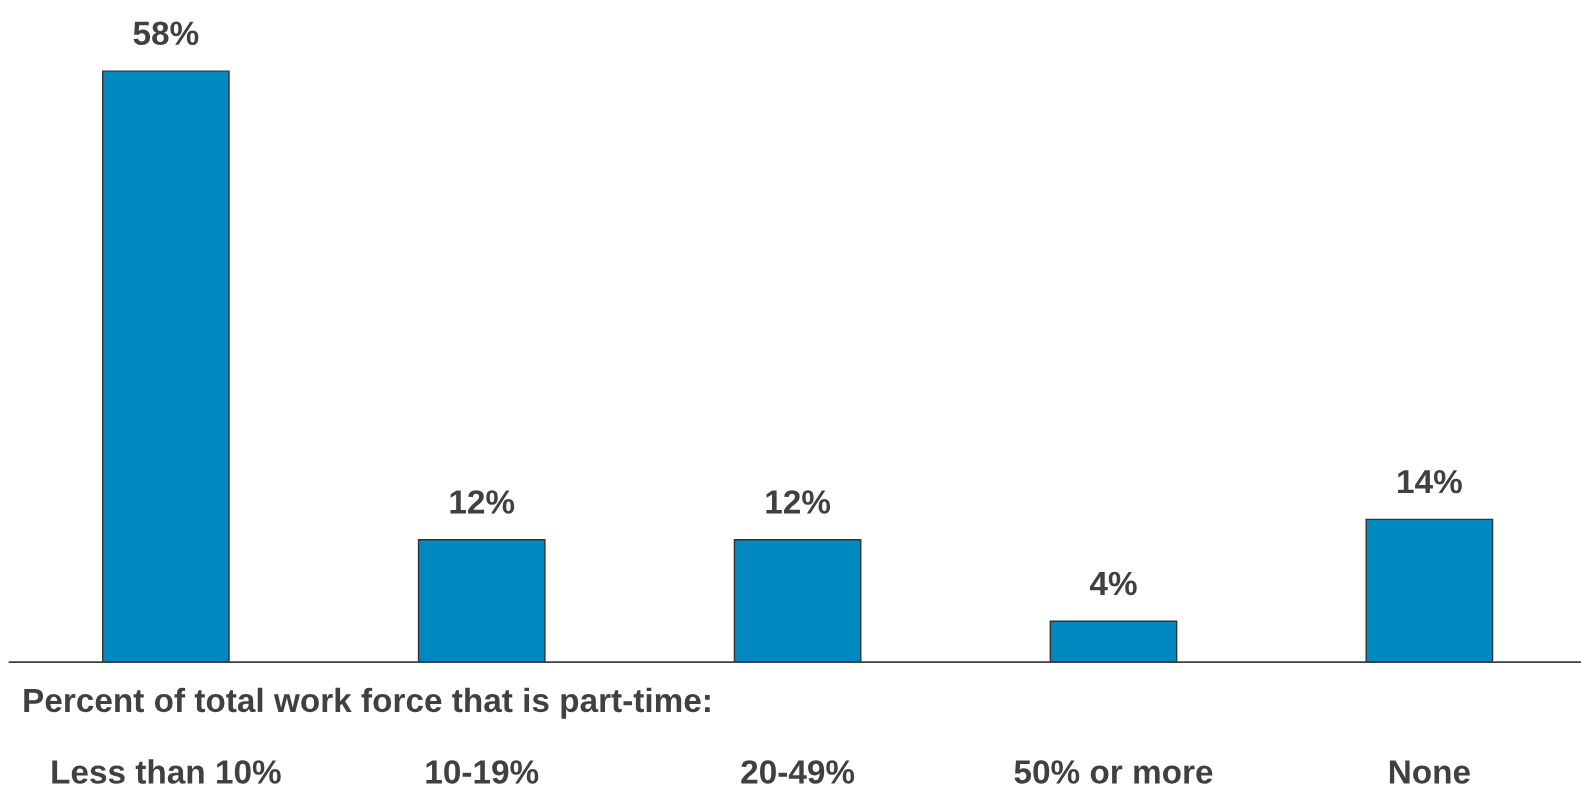  What do you see at coordinates (1113, 583) in the screenshot?
I see `data-label: 4%` at bounding box center [1113, 583].